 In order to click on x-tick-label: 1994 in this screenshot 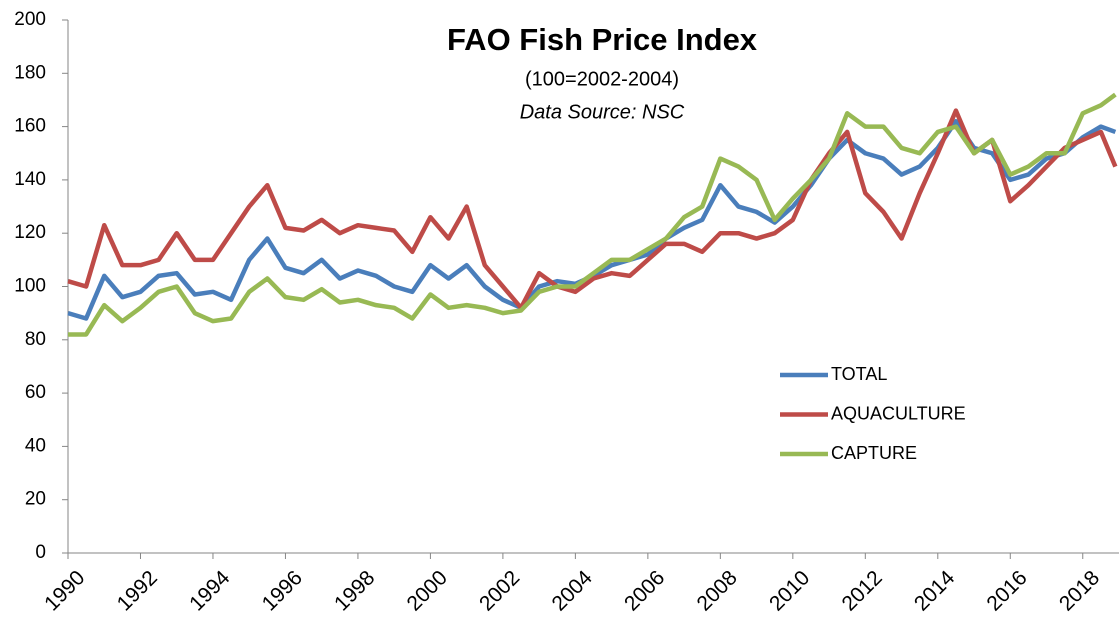, I will do `click(210, 591)`.